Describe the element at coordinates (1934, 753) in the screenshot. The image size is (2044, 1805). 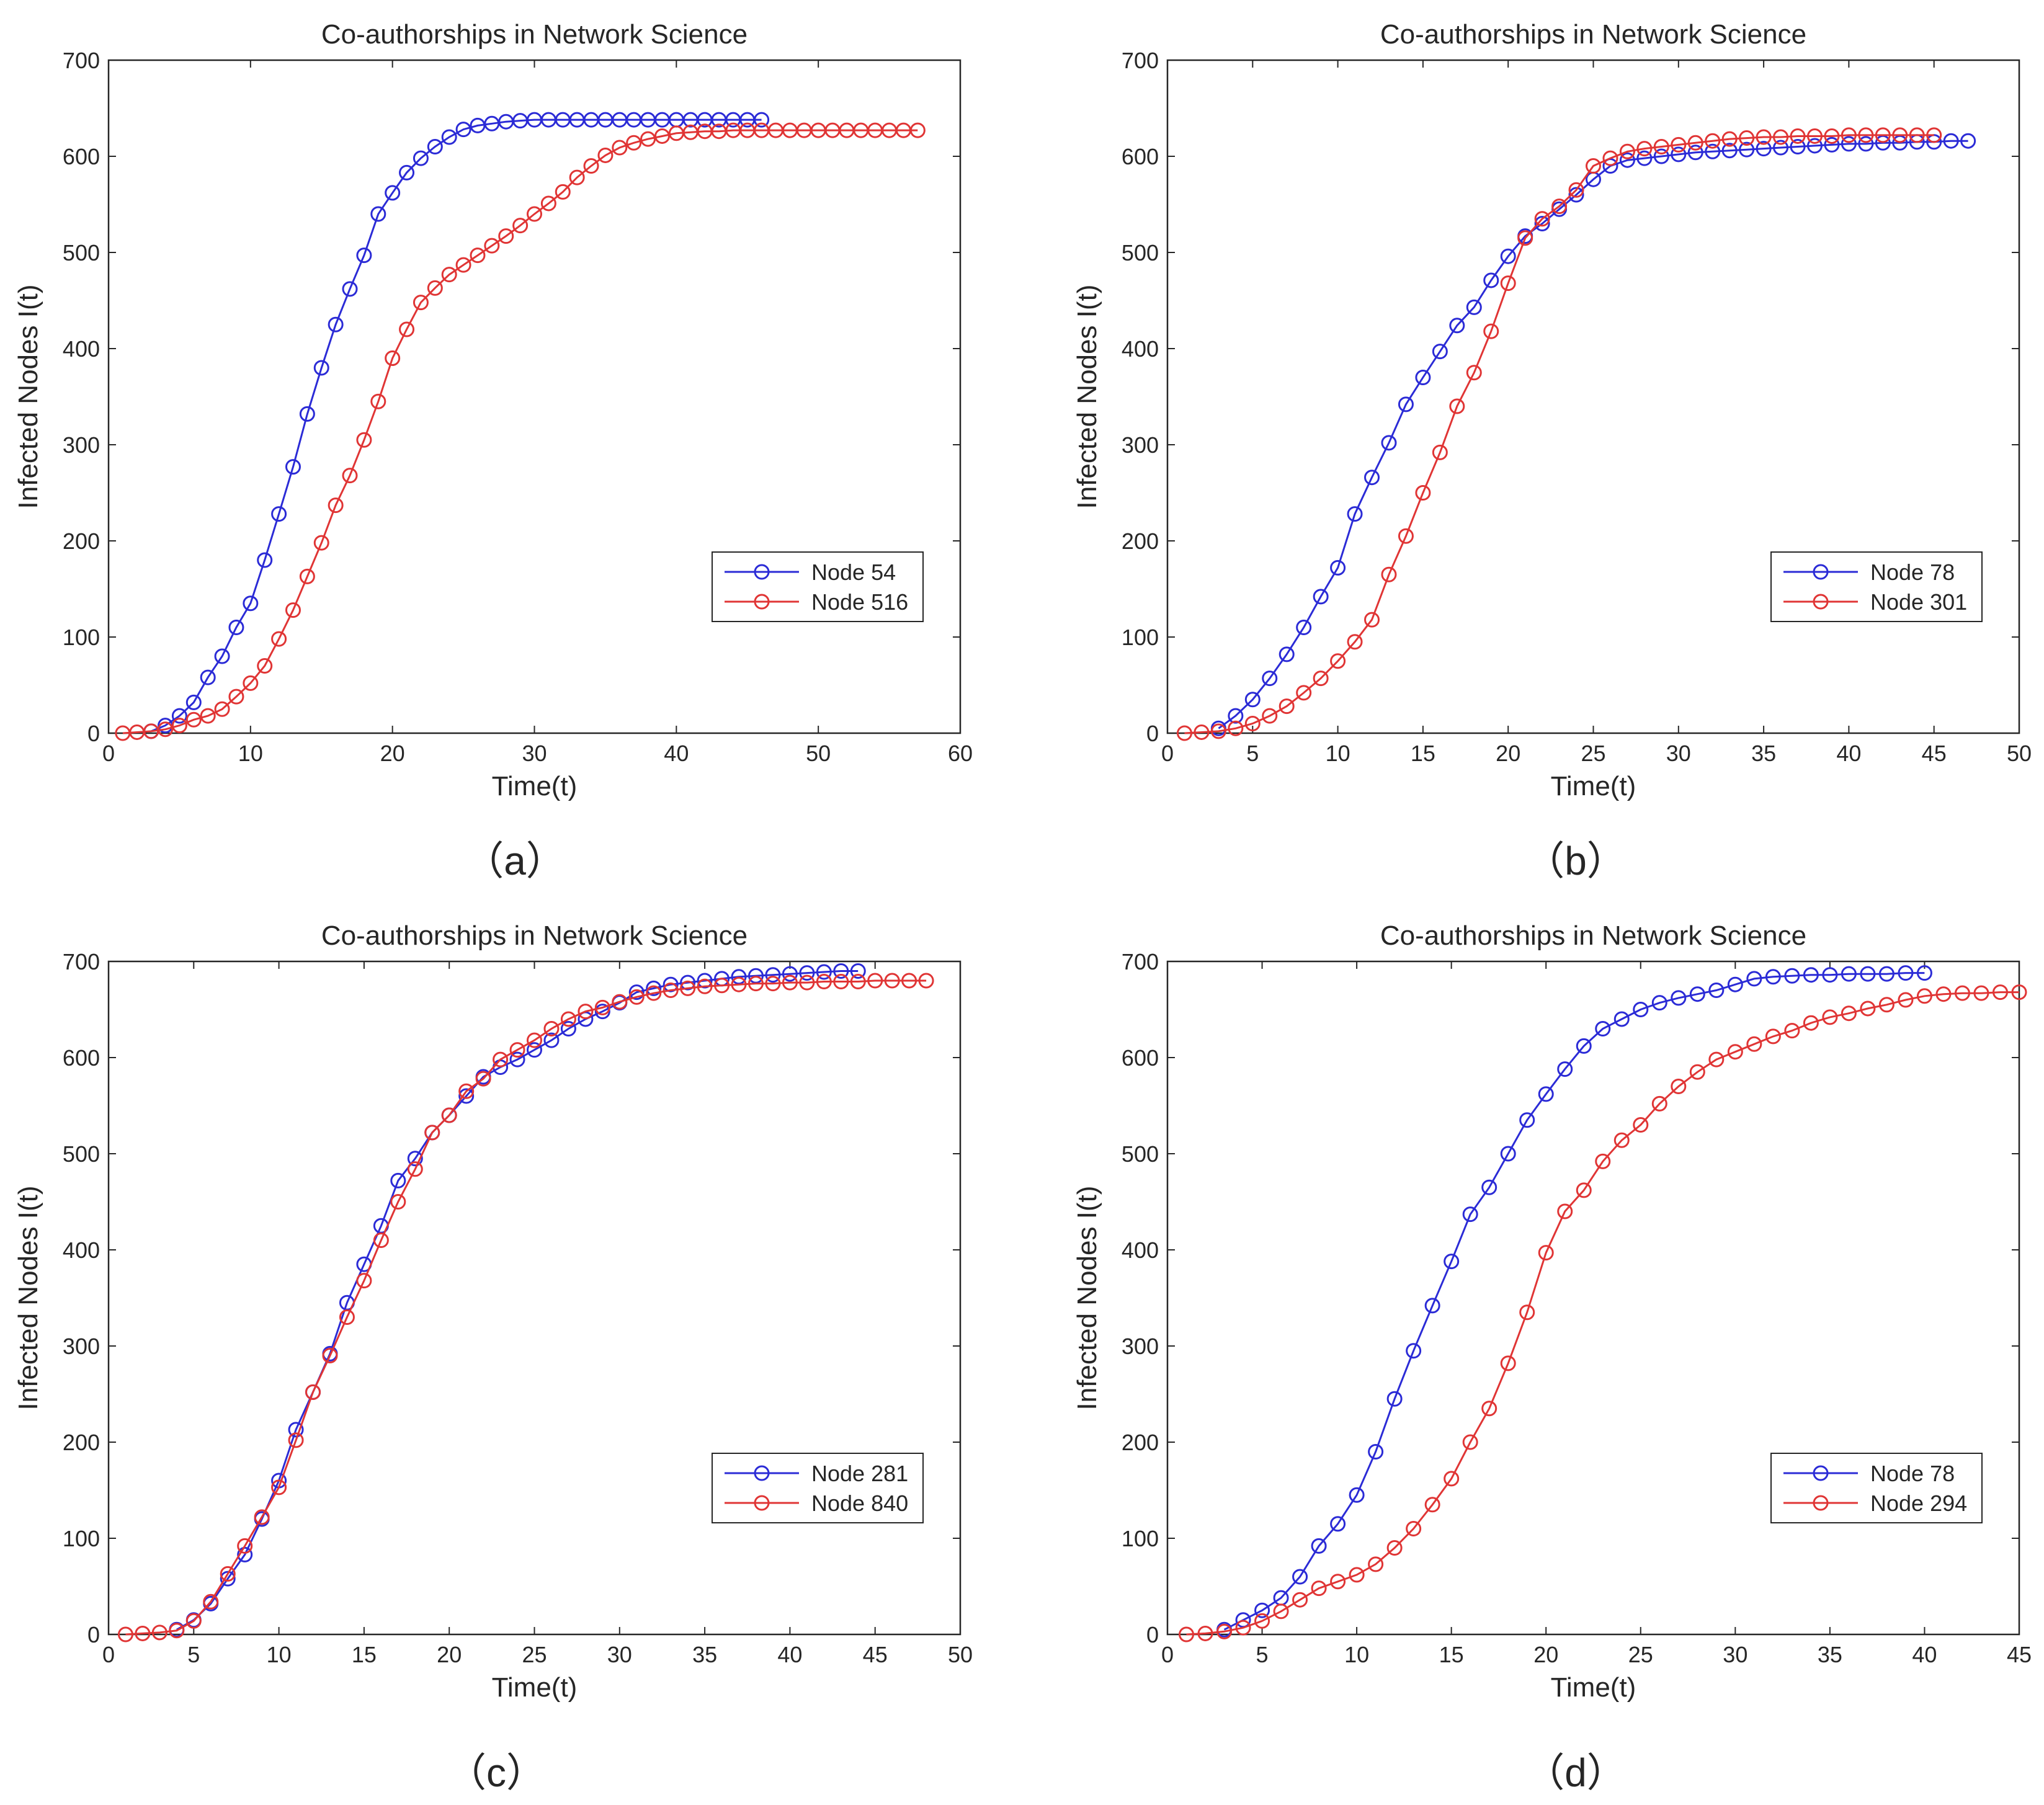
I see `x-tick-label: 45` at that location.